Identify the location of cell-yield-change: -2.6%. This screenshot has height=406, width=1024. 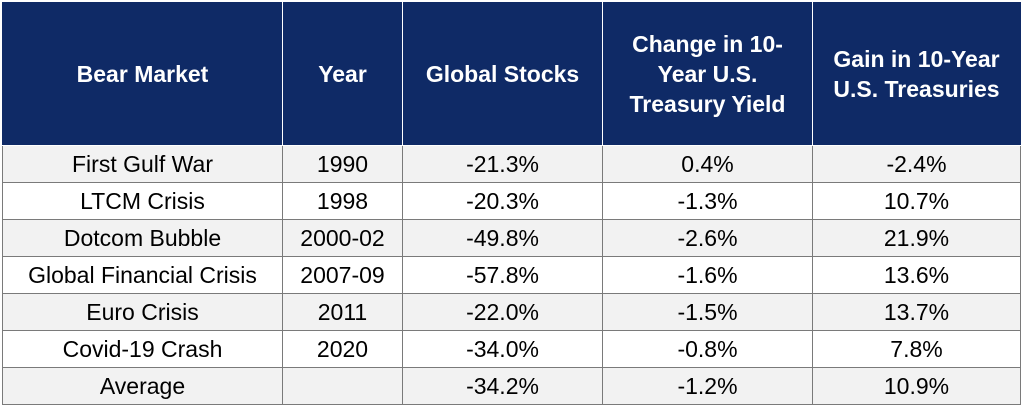
(707, 238).